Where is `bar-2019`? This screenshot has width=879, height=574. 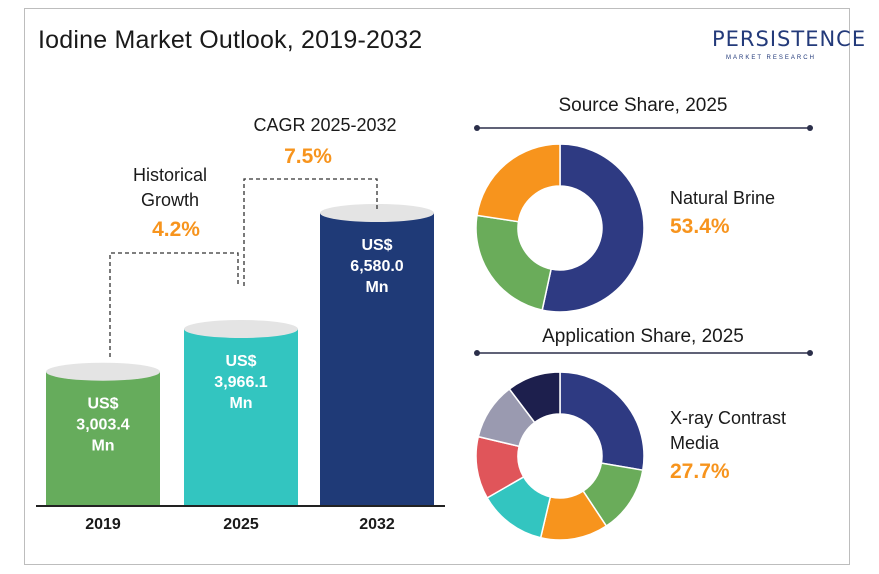
bar-2019 is located at coordinates (103, 438).